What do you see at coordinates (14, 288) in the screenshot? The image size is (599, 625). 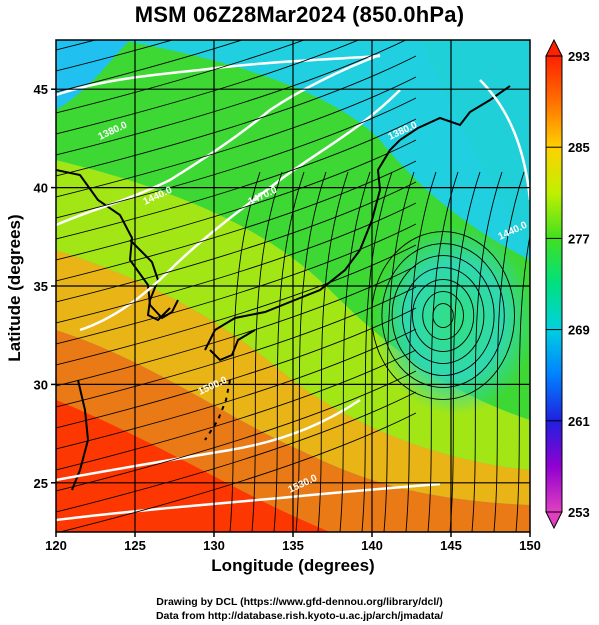 I see `y-axis-label: Latitude (degrees)` at bounding box center [14, 288].